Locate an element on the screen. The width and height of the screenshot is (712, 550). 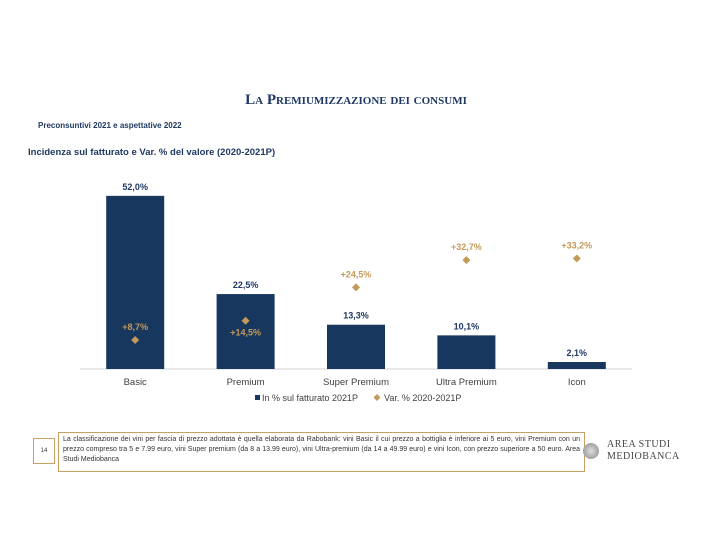
logo-line1: AREA STUDI is located at coordinates (639, 444).